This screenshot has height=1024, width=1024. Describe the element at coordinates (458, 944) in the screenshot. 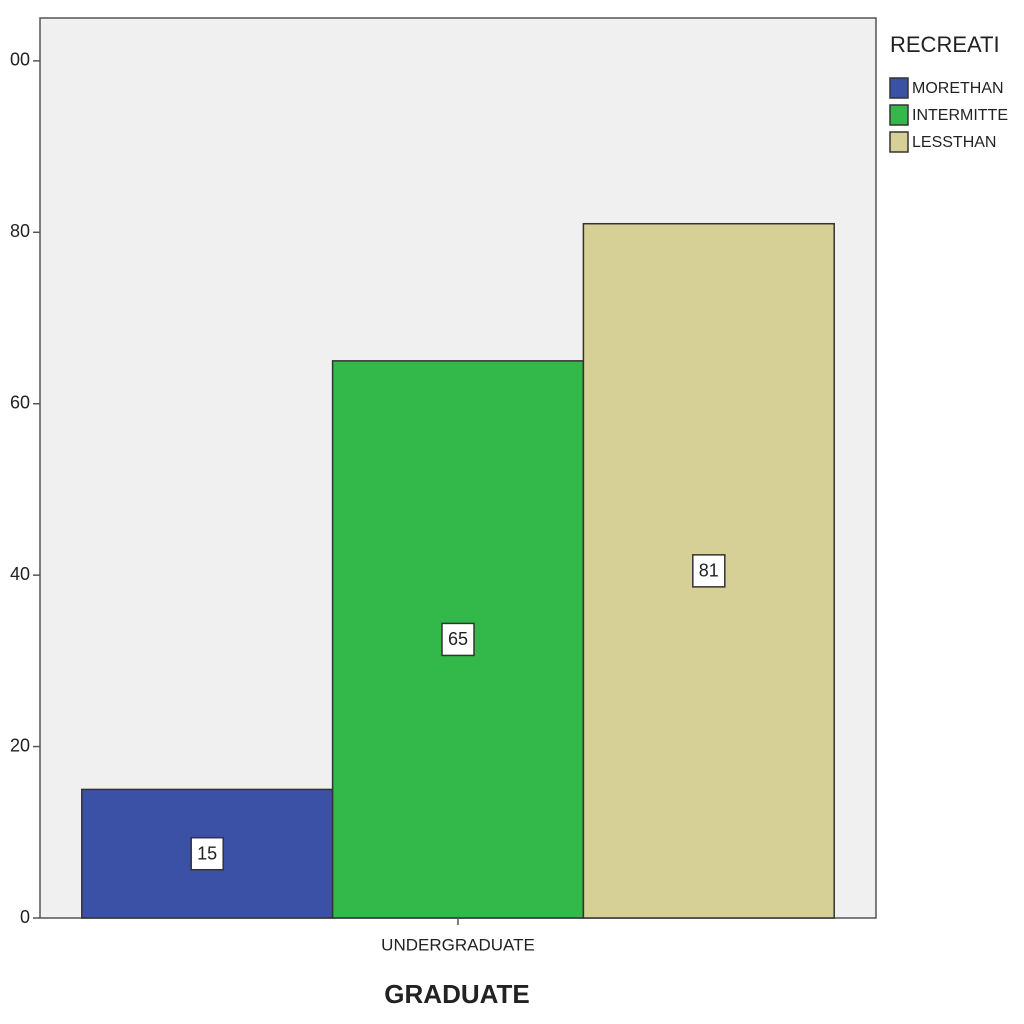

I see `x-tick-label: UNDERGRADUATE` at that location.